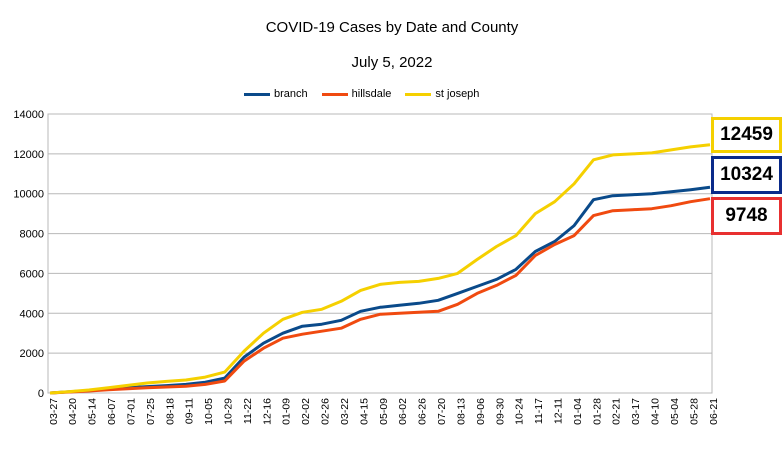 The image size is (784, 450). Describe the element at coordinates (364, 411) in the screenshot. I see `x-tick-label: 04-15` at that location.